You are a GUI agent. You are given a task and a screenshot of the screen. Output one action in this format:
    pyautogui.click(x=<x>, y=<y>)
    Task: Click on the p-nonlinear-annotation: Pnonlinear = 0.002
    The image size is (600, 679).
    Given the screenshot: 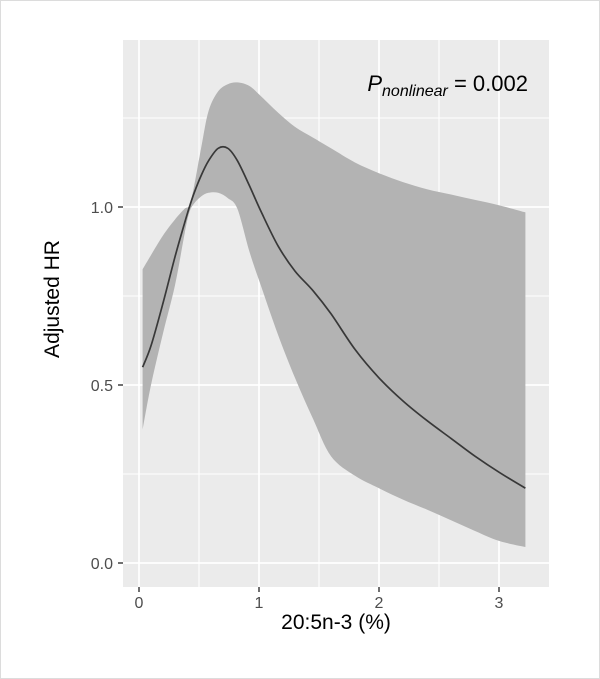 What is the action you would take?
    pyautogui.click(x=447, y=85)
    